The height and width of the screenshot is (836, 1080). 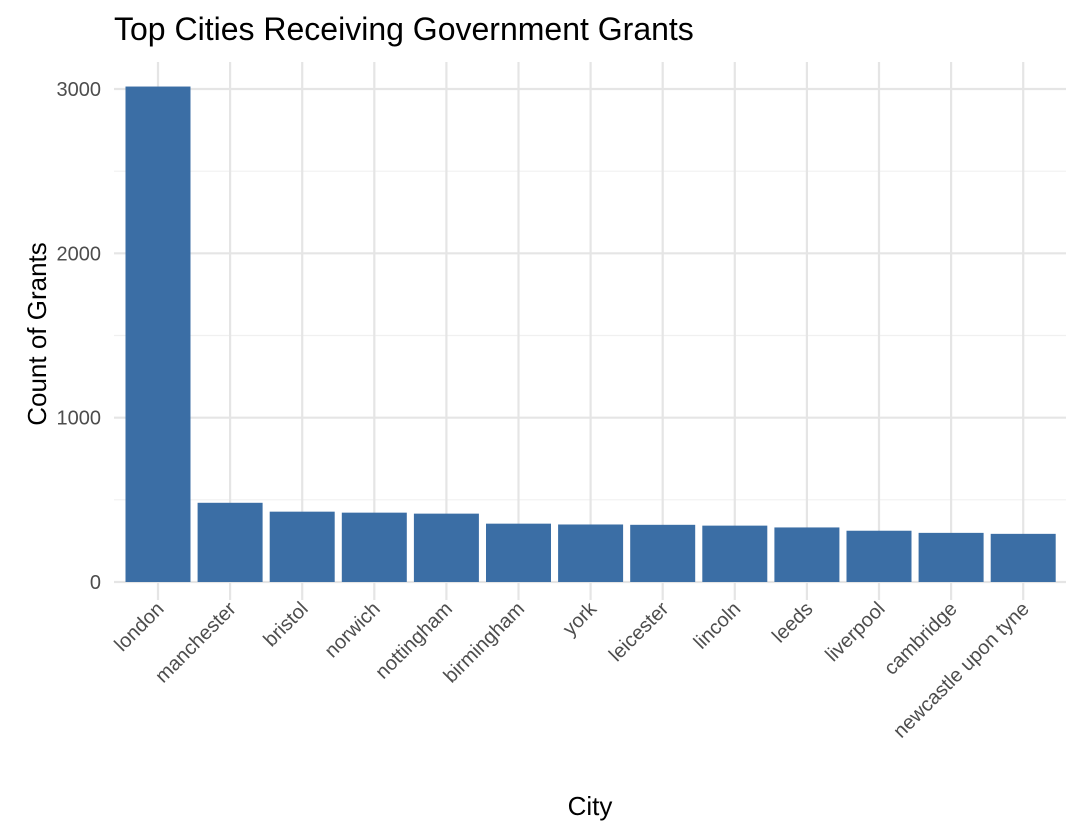 What do you see at coordinates (79, 419) in the screenshot?
I see `y-tick-label: 1000` at bounding box center [79, 419].